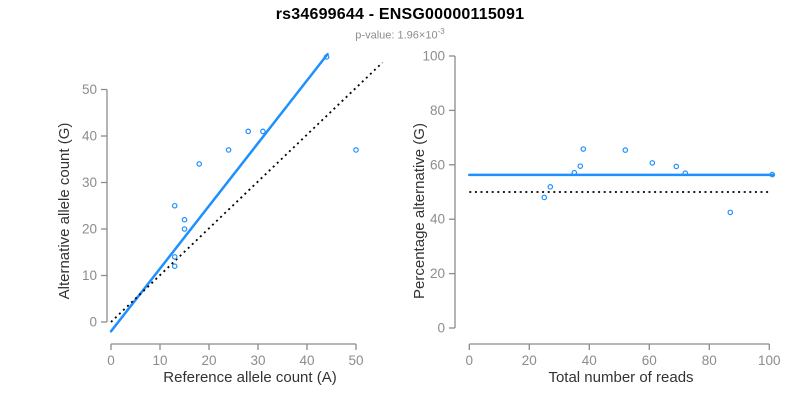  I want to click on left-y-axis-title: Alternative allele count (G), so click(64, 211).